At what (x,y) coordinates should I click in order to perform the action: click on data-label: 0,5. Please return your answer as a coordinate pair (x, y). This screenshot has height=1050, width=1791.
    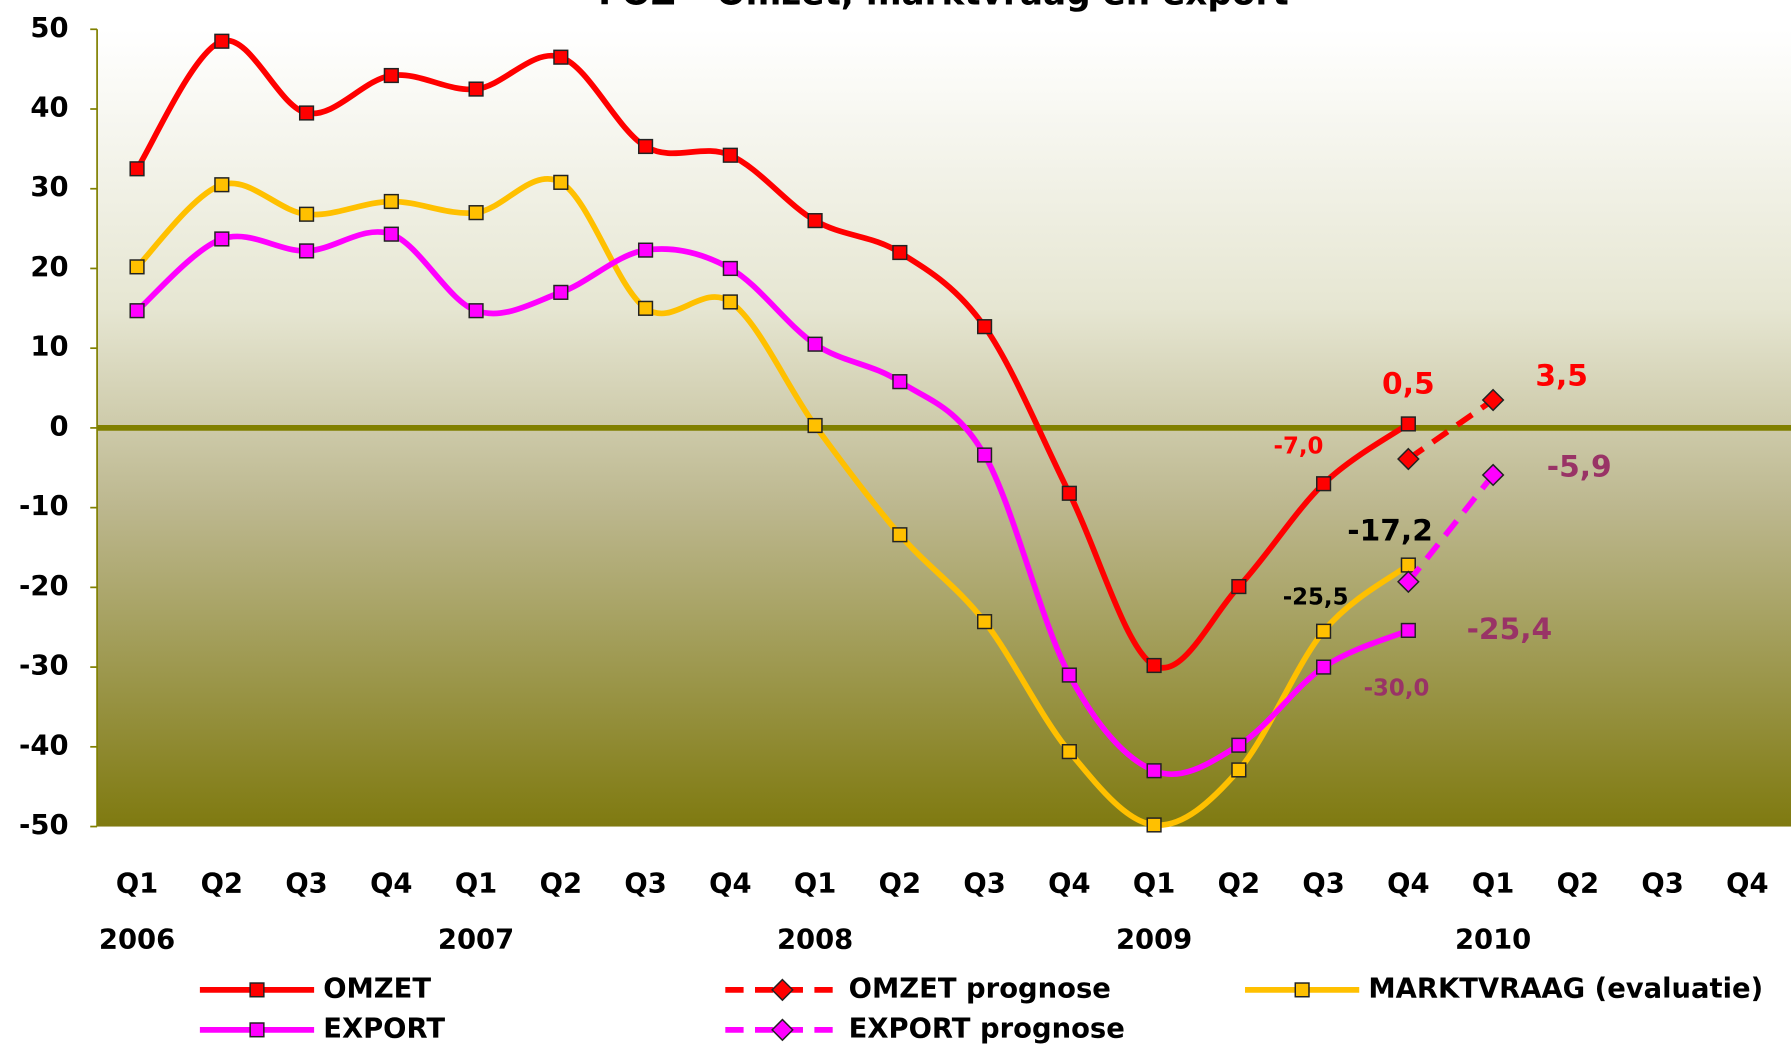
    Looking at the image, I should click on (1408, 384).